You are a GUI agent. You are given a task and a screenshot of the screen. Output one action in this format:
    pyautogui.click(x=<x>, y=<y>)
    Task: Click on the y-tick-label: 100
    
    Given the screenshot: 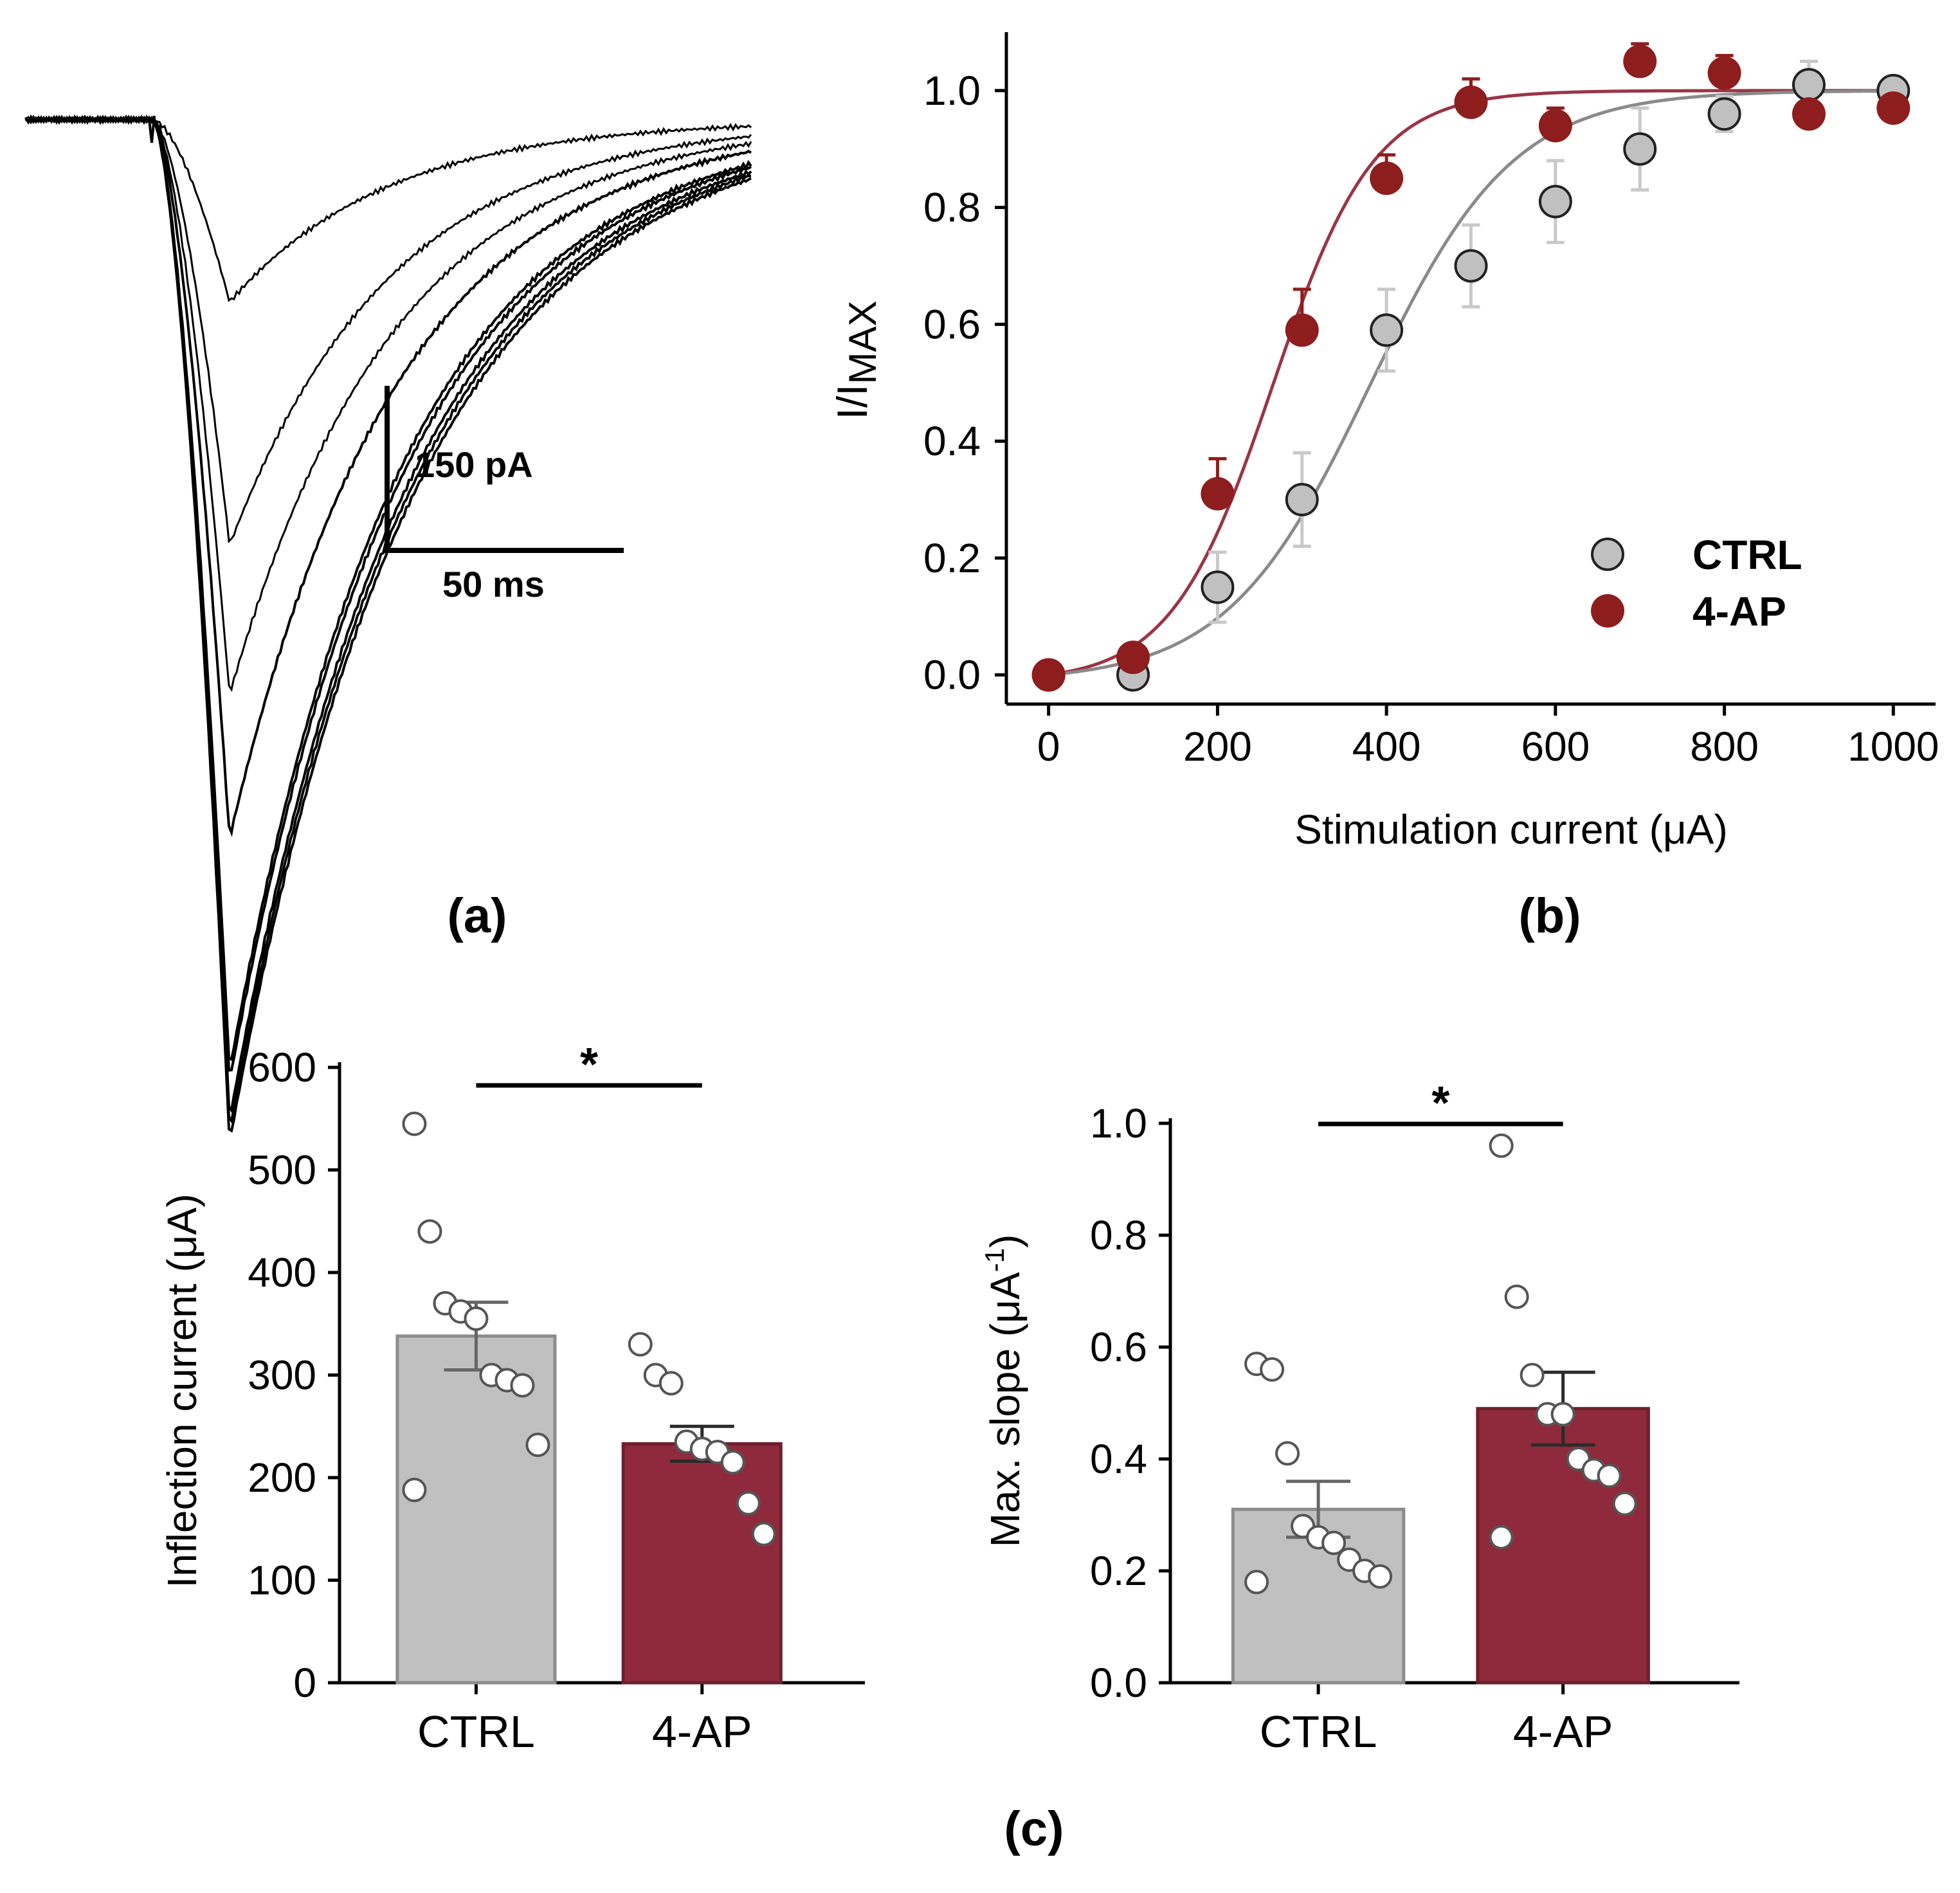 What is the action you would take?
    pyautogui.click(x=282, y=1580)
    